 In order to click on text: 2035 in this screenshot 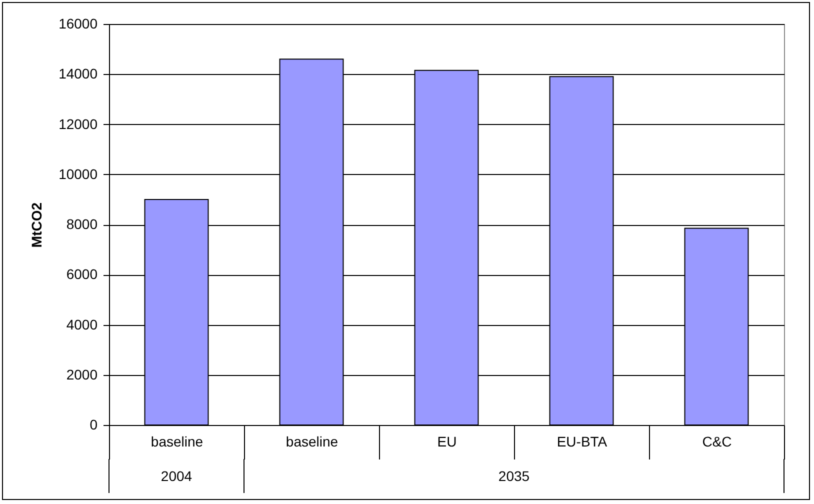, I will do `click(514, 476)`.